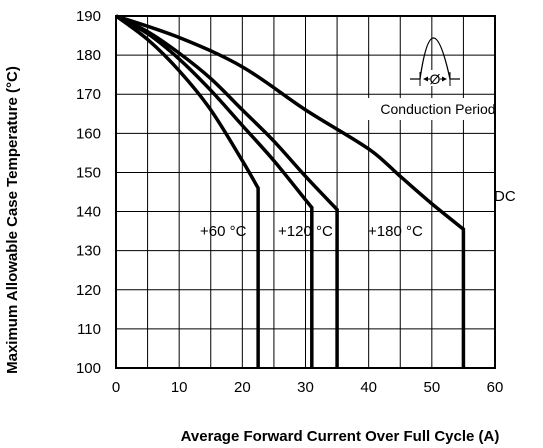 This screenshot has width=543, height=448. I want to click on y-tick-label: 170, so click(88, 94).